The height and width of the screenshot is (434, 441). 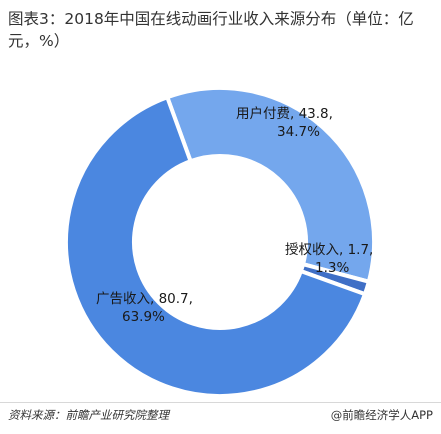 I want to click on label-ads-line1: 广告收入, 80.7,, so click(x=144, y=299).